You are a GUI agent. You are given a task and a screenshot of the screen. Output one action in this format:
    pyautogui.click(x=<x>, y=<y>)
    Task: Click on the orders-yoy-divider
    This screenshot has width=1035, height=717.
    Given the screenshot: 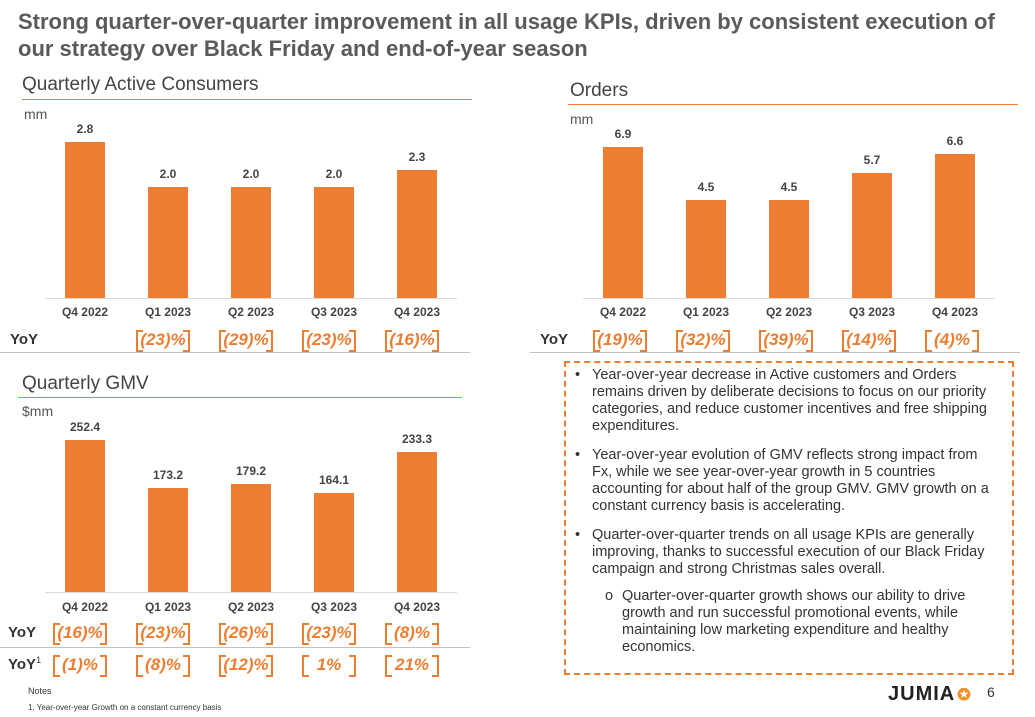 What is the action you would take?
    pyautogui.click(x=775, y=352)
    